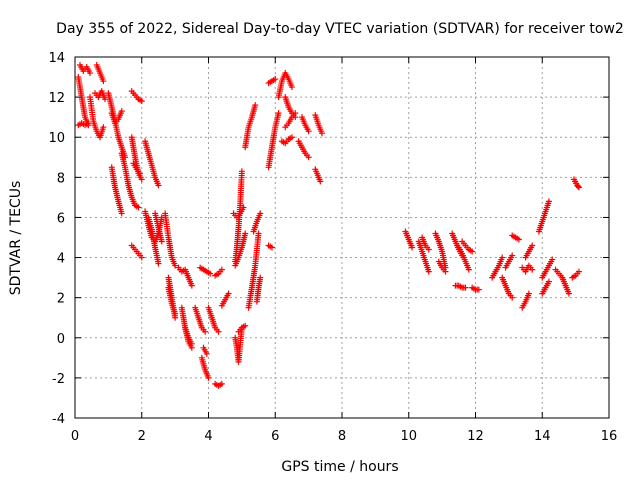  Describe the element at coordinates (275, 436) in the screenshot. I see `x-tick-label: 6` at that location.